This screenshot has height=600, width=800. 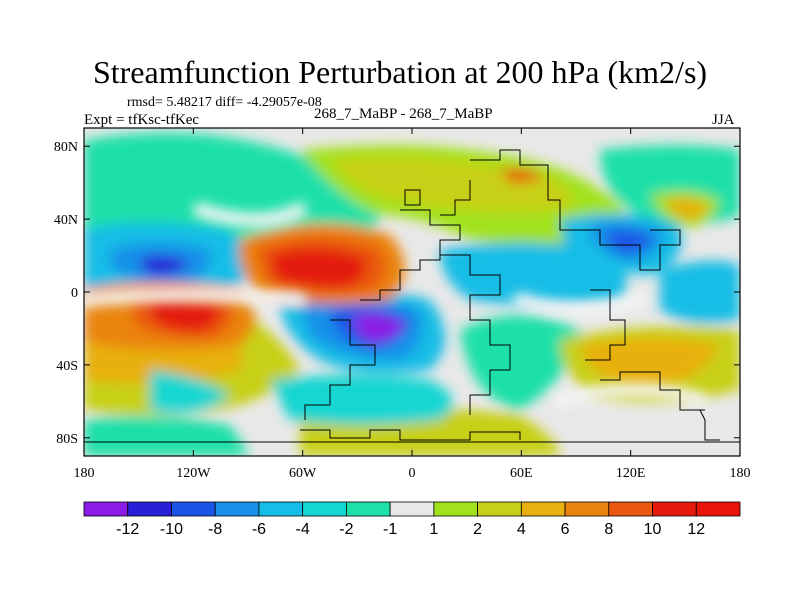 What do you see at coordinates (127, 529) in the screenshot?
I see `colorbar-label: -12` at bounding box center [127, 529].